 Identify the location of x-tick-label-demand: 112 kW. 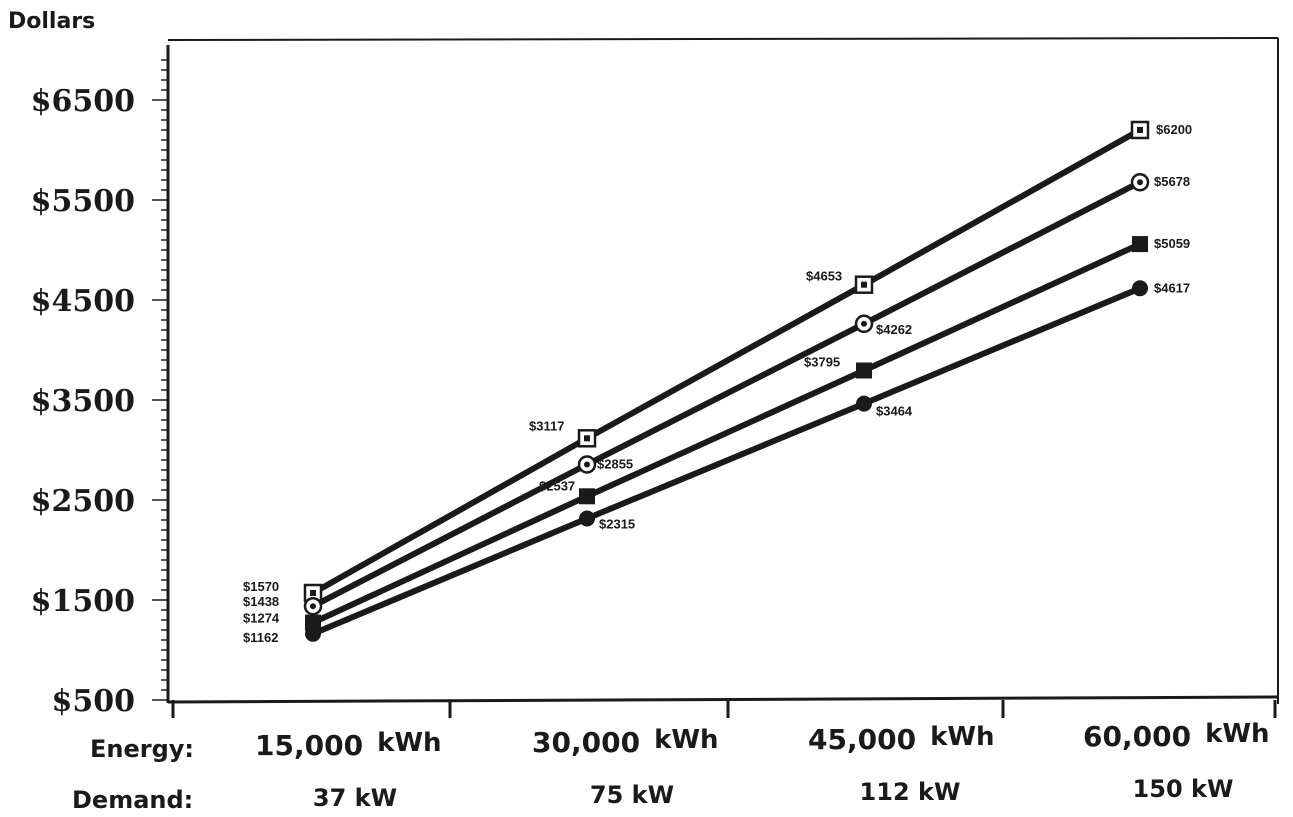
(910, 792).